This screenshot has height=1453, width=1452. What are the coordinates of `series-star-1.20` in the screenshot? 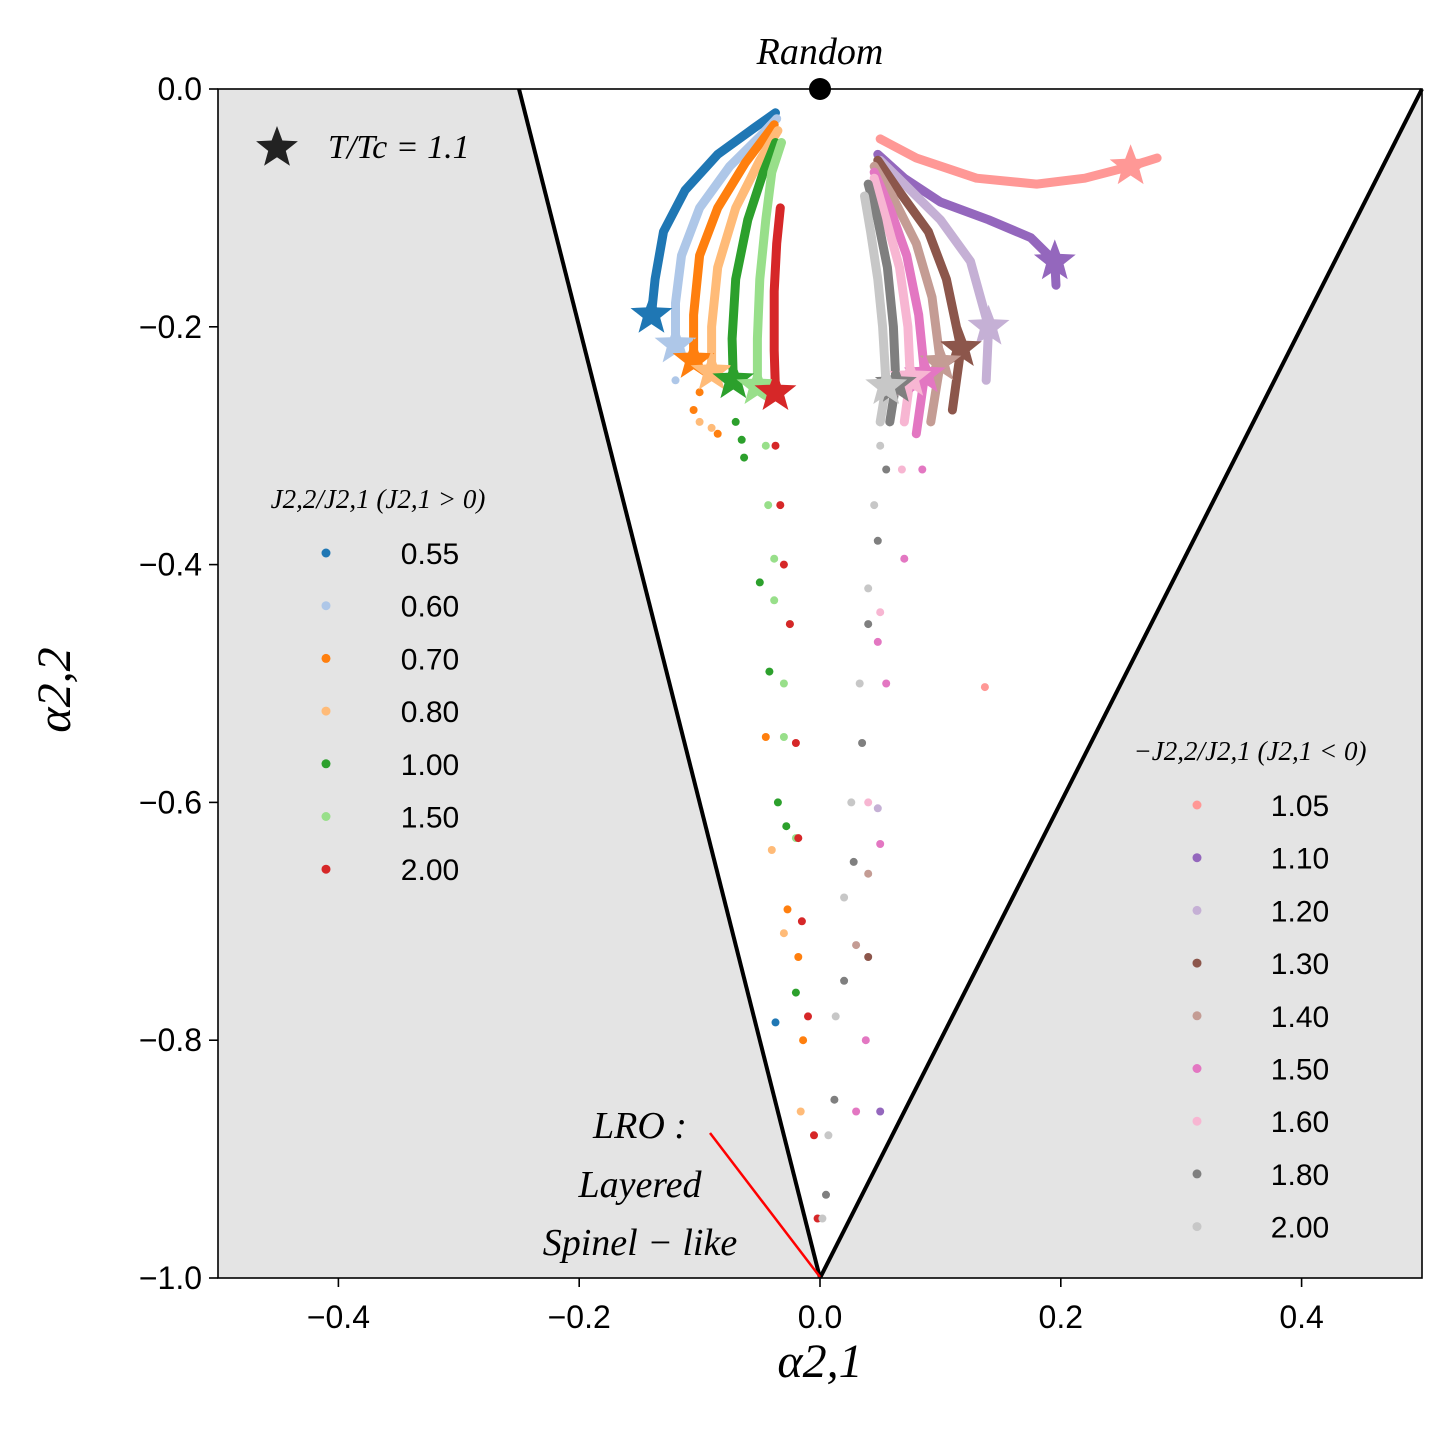 It's located at (988, 324).